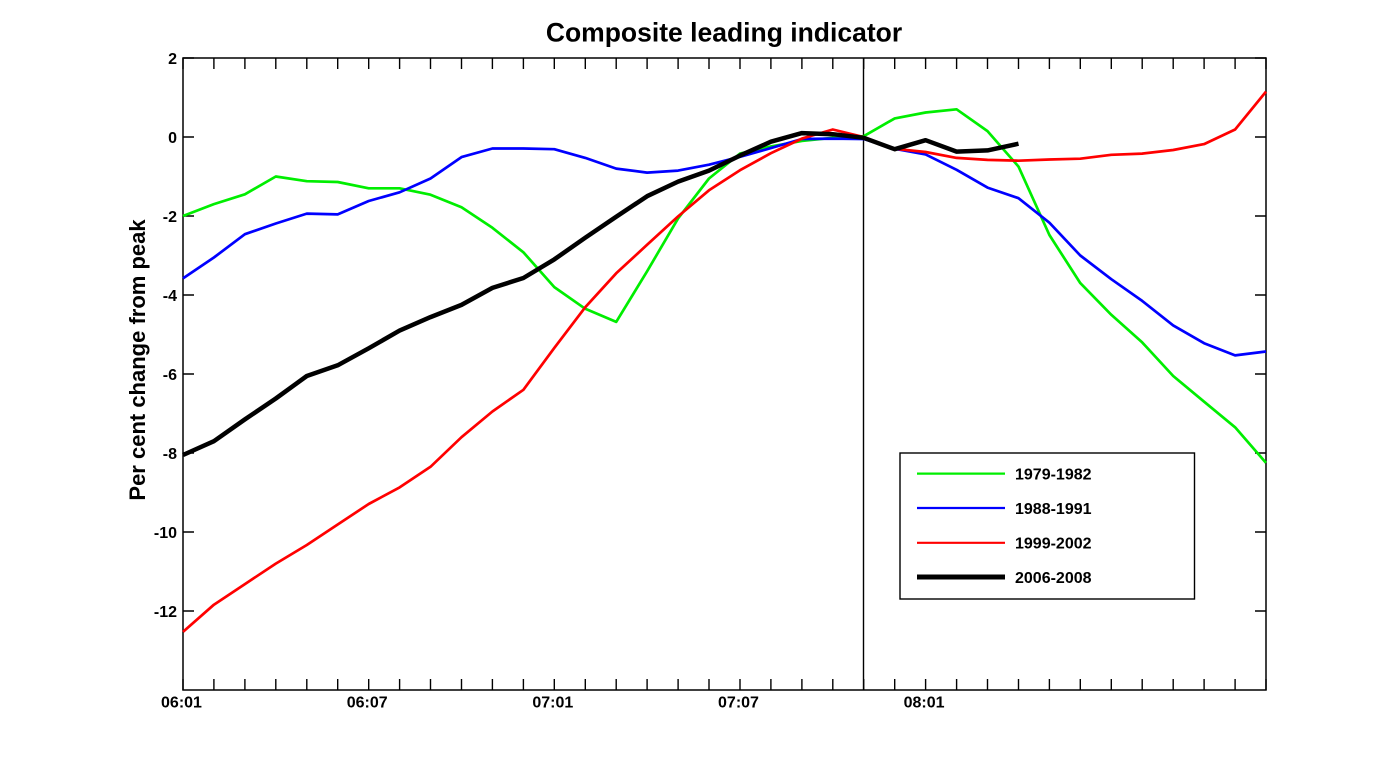 The image size is (1399, 780). I want to click on svg-text: Per cent change from peak, so click(137, 360).